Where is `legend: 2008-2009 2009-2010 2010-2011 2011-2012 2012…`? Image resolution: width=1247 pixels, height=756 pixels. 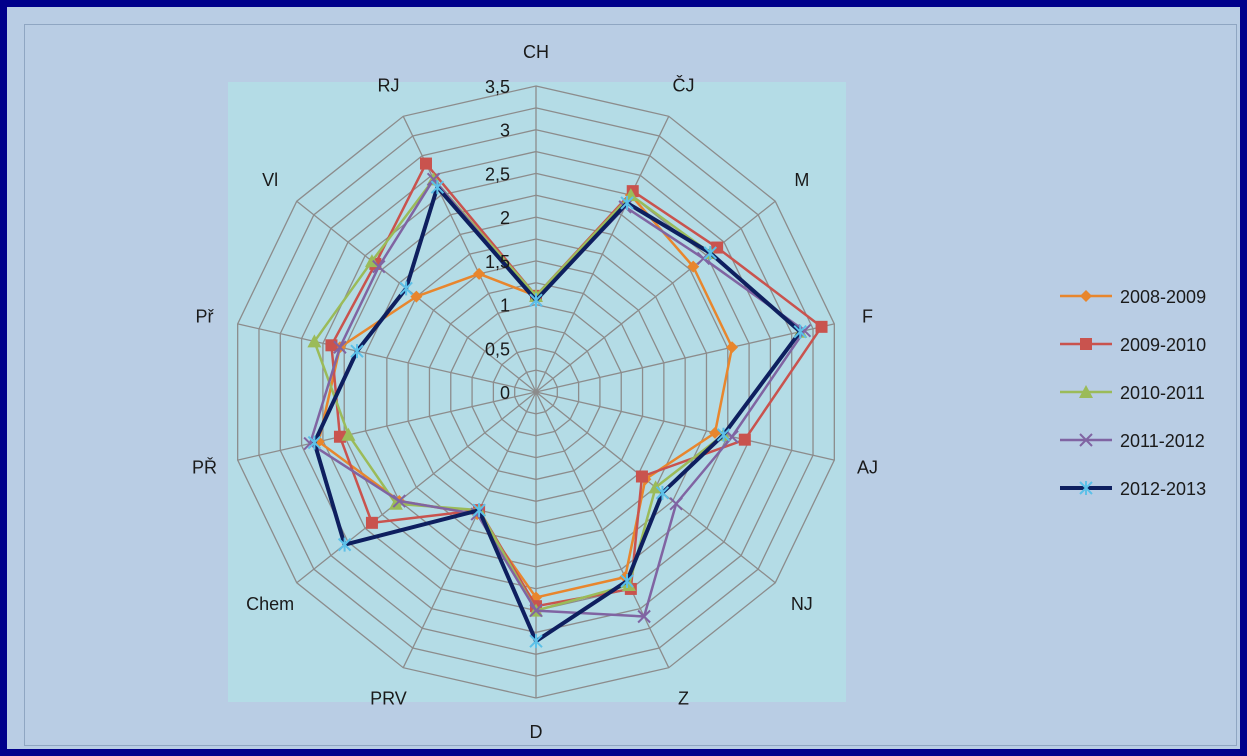 legend: 2008-2009 2009-2010 2010-2011 2011-2012 2012… is located at coordinates (1133, 393).